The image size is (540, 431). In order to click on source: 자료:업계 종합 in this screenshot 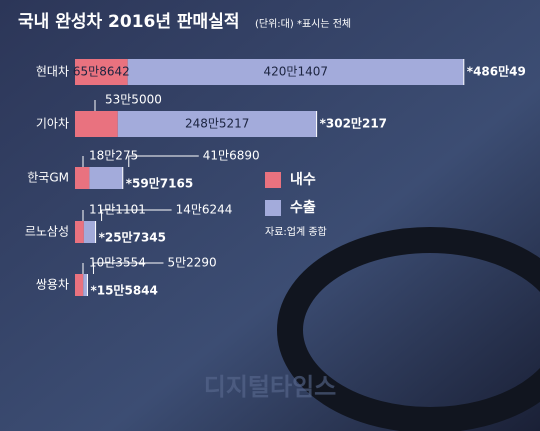, I will do `click(296, 231)`.